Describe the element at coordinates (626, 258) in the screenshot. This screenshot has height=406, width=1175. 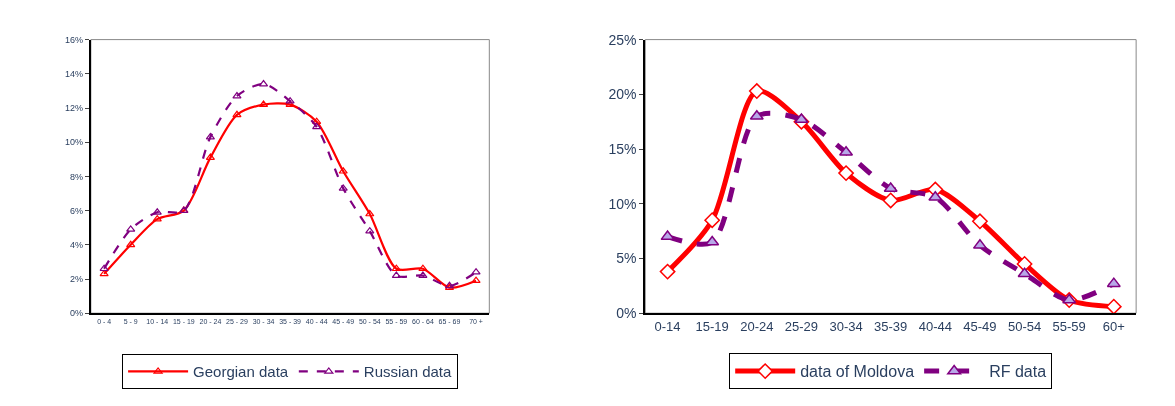
I see `y-tick-label: 5%` at that location.